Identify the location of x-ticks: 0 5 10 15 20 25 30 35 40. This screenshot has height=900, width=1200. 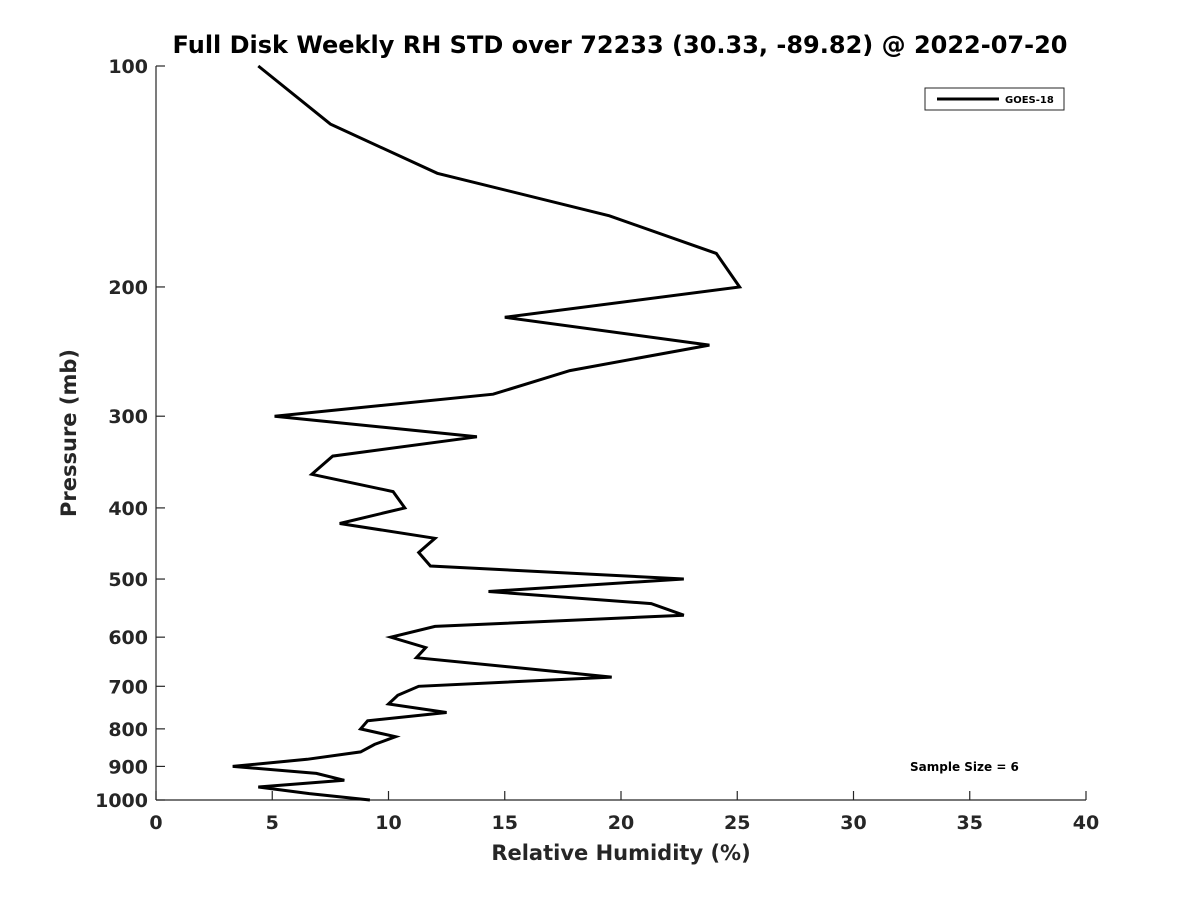
(624, 812).